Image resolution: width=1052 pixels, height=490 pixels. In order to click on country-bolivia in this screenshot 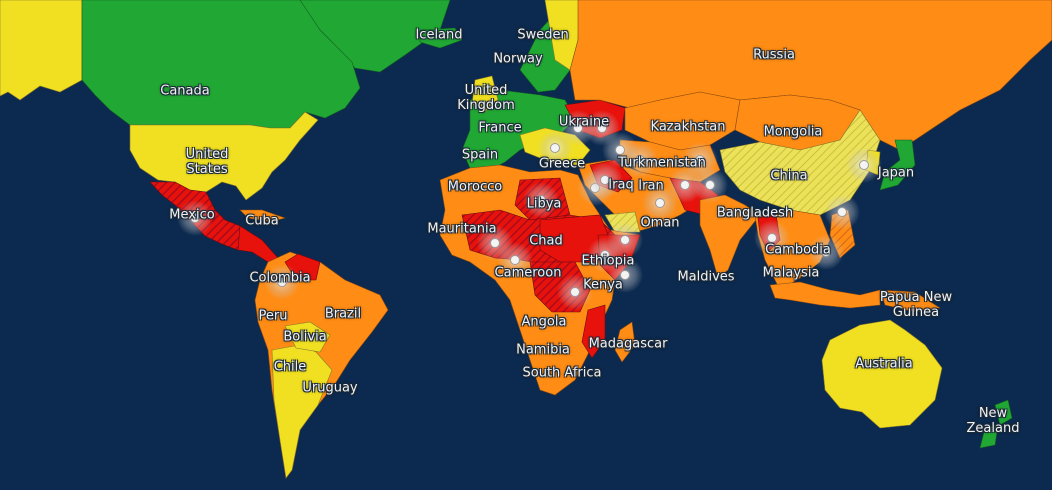, I will do `click(307, 337)`.